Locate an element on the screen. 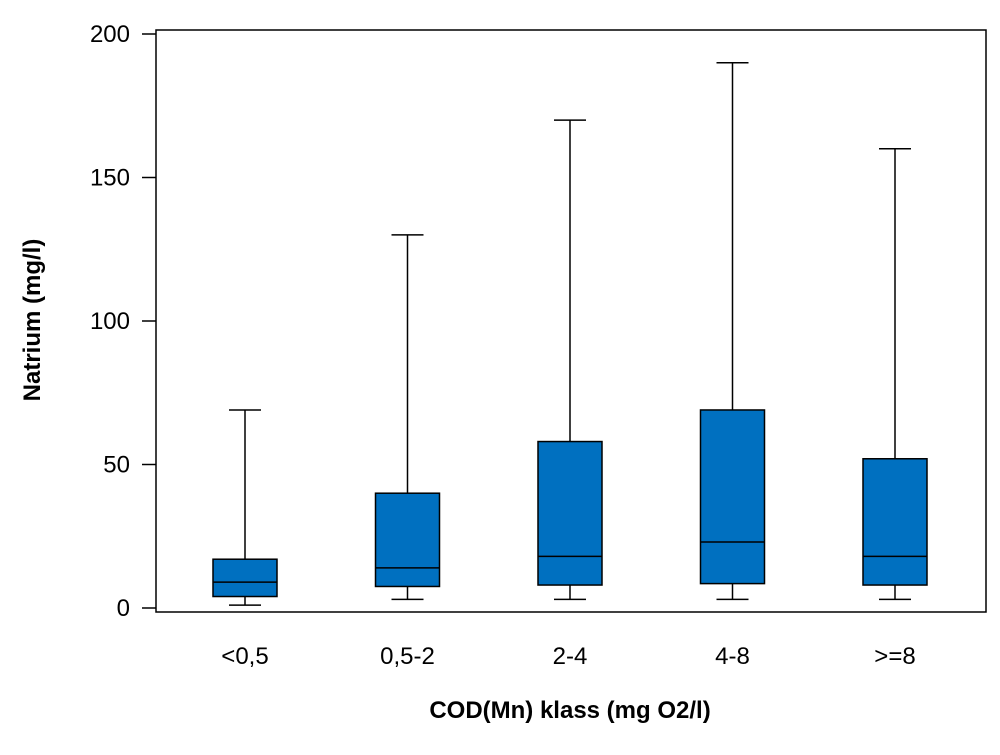 This screenshot has width=1000, height=755. x-tick-label: 0,5-2 is located at coordinates (407, 656).